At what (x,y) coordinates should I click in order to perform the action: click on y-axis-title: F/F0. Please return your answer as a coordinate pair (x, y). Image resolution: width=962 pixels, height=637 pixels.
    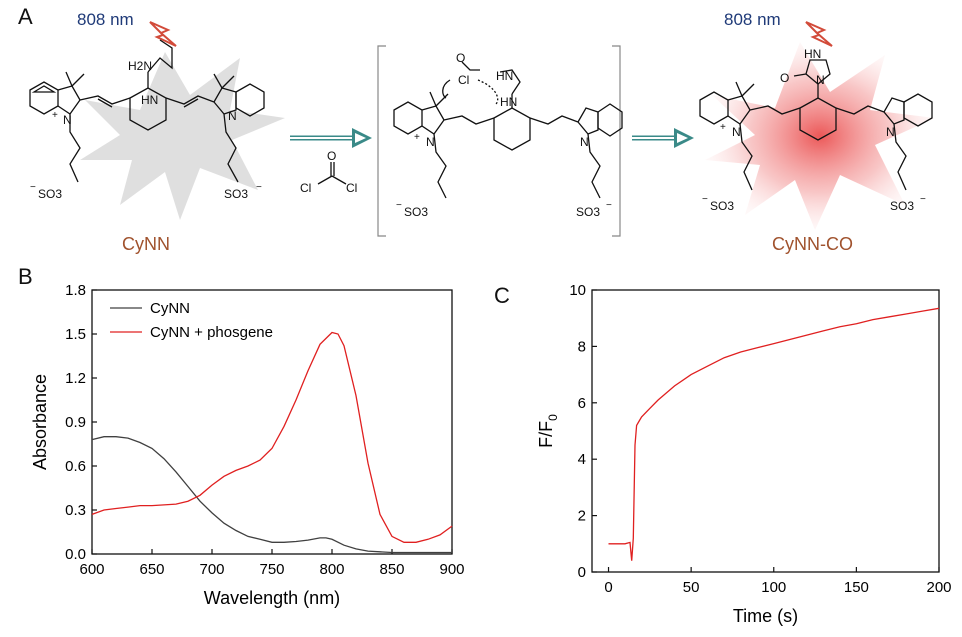
    Looking at the image, I should click on (548, 431).